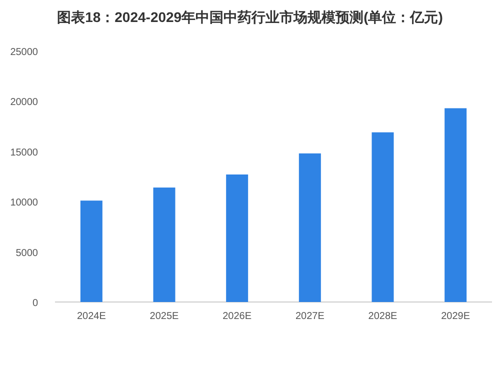 Image resolution: width=500 pixels, height=366 pixels. I want to click on y-tick-label: 15000, so click(24, 152).